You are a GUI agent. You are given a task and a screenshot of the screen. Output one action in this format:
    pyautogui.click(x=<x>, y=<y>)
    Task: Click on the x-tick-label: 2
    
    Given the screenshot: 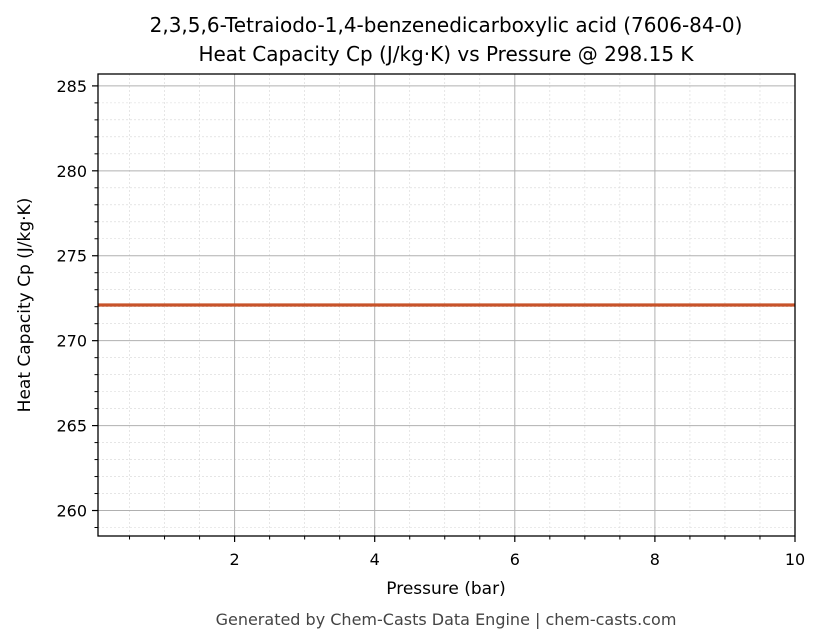 What is the action you would take?
    pyautogui.click(x=235, y=559)
    